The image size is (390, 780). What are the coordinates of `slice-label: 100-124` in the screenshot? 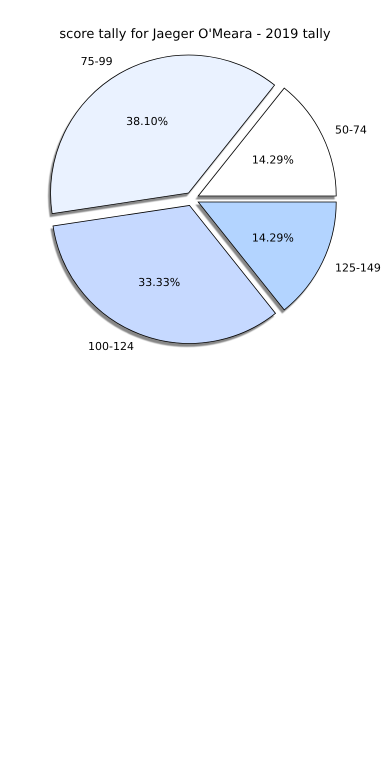 It's located at (111, 347).